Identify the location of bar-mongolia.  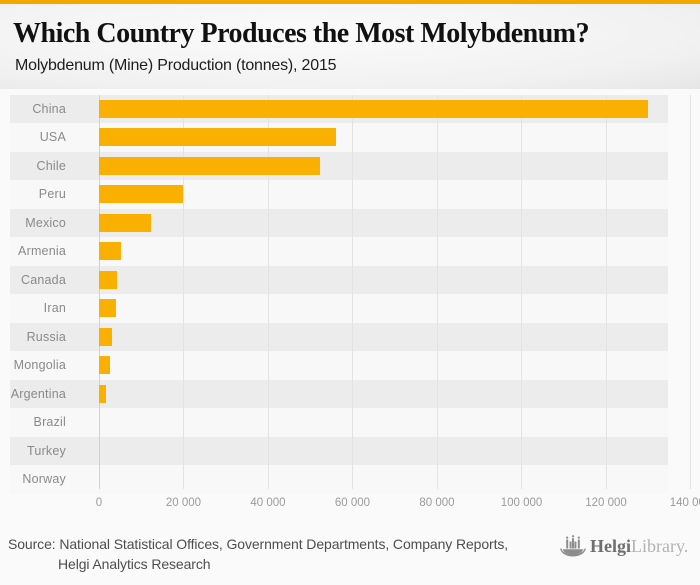
(105, 365).